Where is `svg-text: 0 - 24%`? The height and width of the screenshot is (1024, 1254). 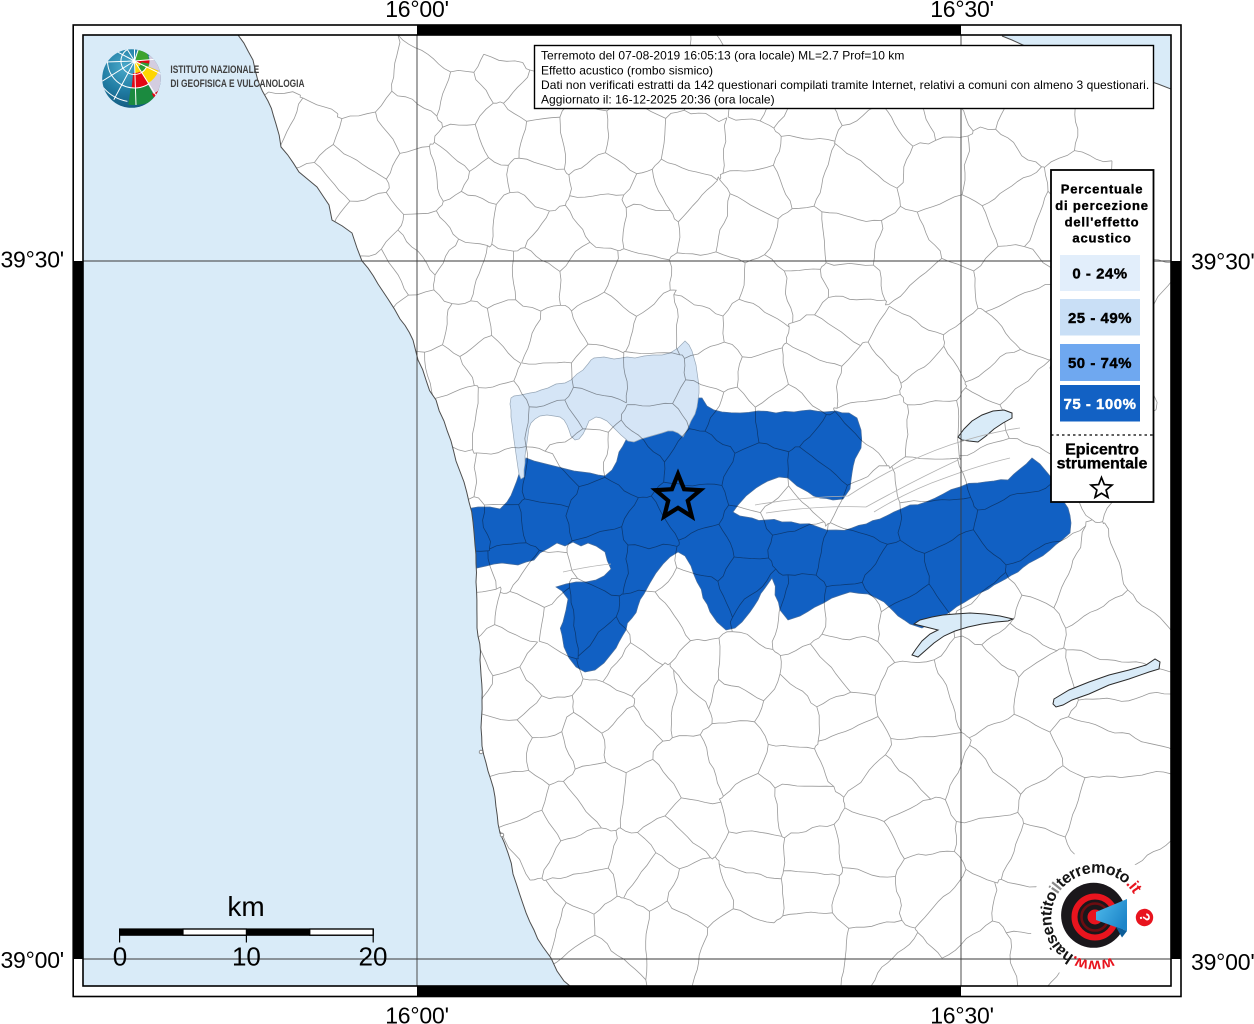 svg-text: 0 - 24% is located at coordinates (1099, 274).